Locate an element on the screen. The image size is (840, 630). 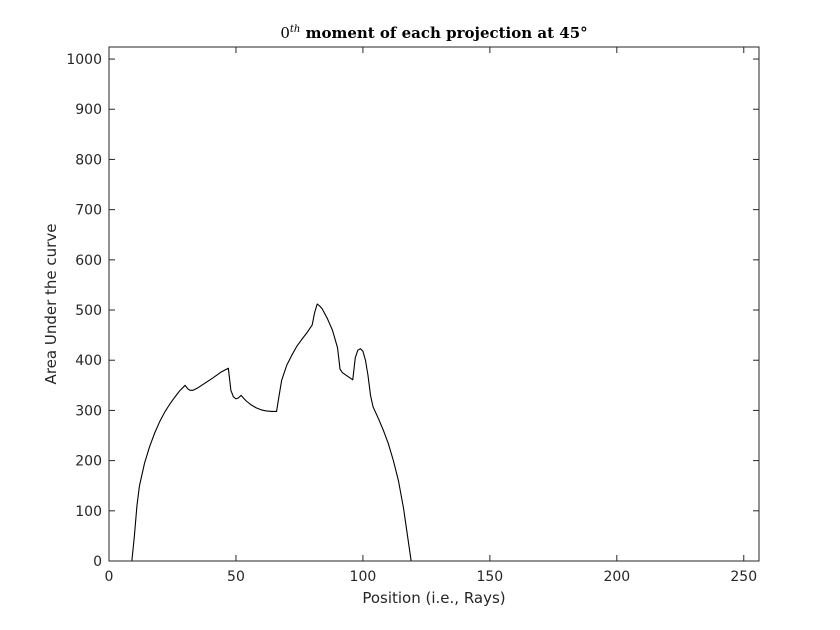
y-tick-label: 600 is located at coordinates (88, 261).